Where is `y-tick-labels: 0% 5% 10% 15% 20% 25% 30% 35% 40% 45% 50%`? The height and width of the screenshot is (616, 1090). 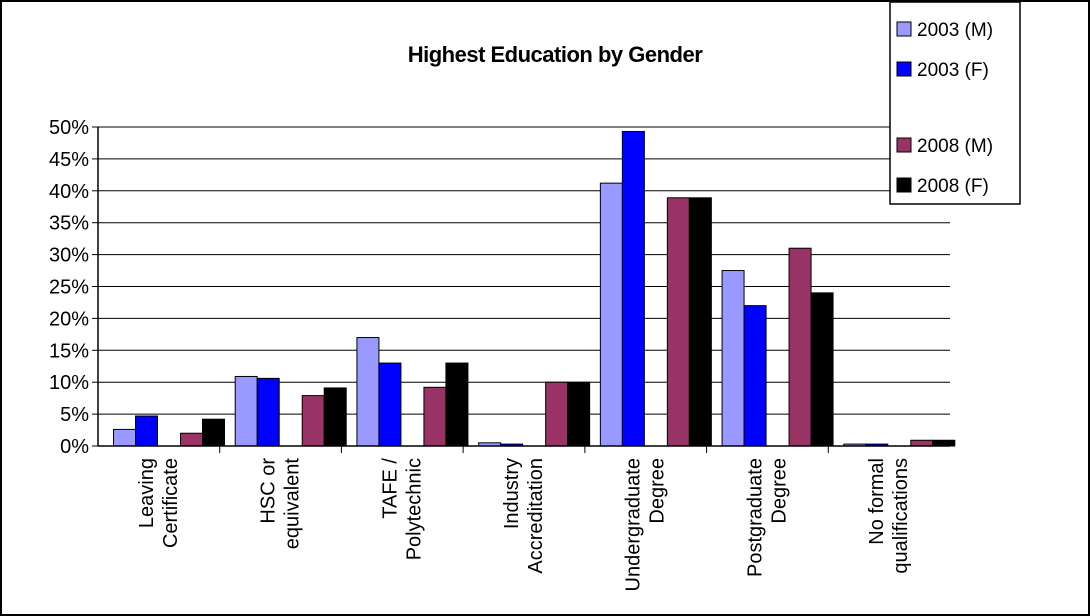
y-tick-labels: 0% 5% 10% 15% 20% 25% 30% 35% 40% 45% 50% is located at coordinates (69, 287).